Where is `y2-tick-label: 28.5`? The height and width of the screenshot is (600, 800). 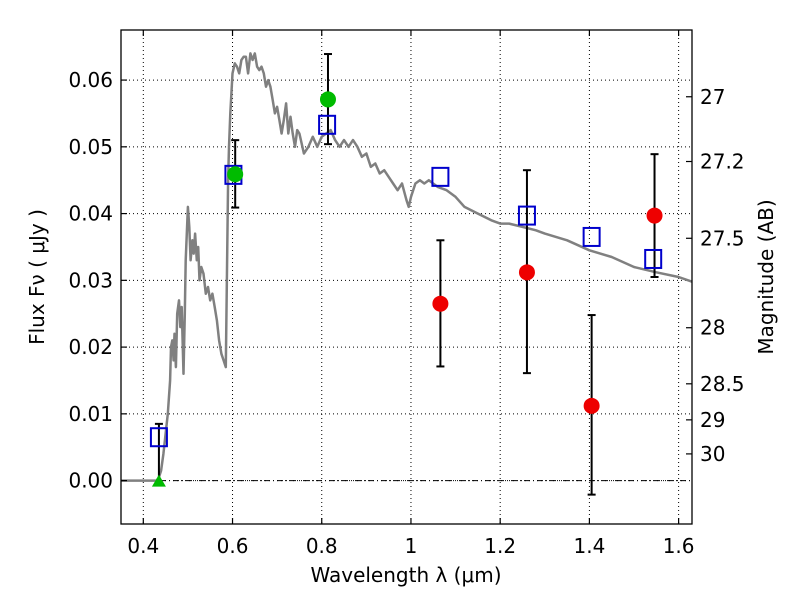 y2-tick-label: 28.5 is located at coordinates (722, 384).